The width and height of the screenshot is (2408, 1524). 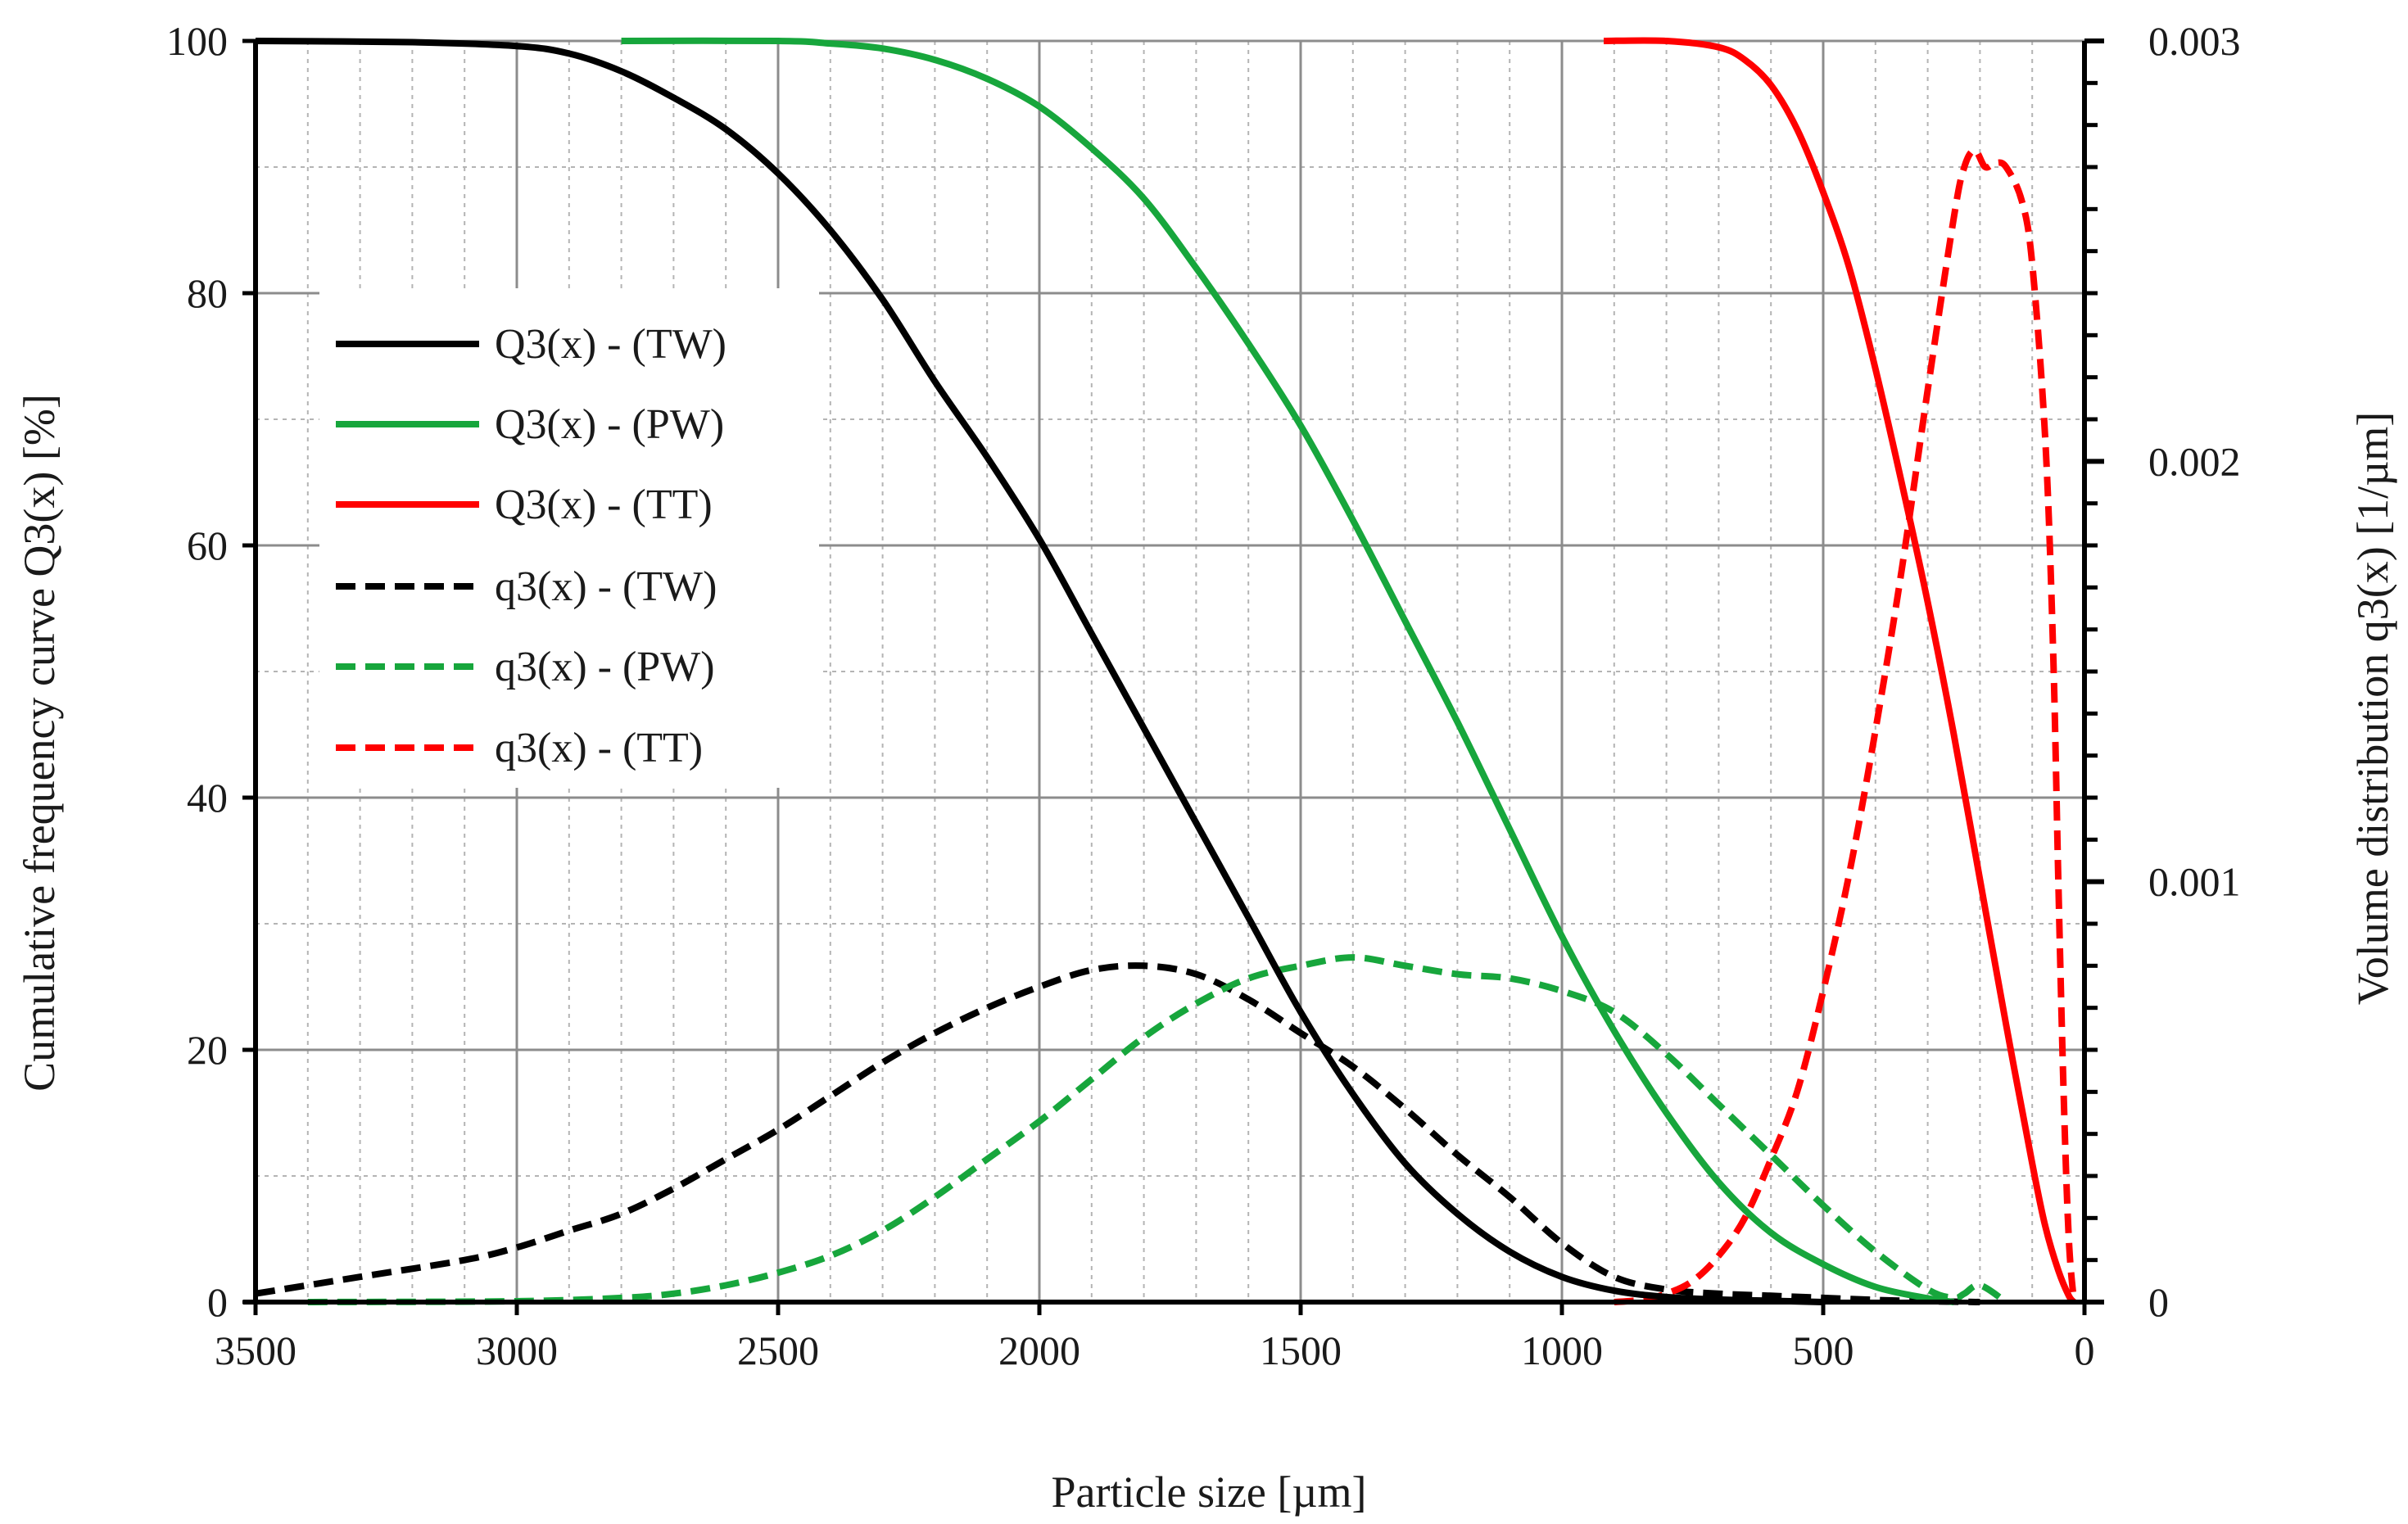 I want to click on y-left-tick-label: 20, so click(x=207, y=1050).